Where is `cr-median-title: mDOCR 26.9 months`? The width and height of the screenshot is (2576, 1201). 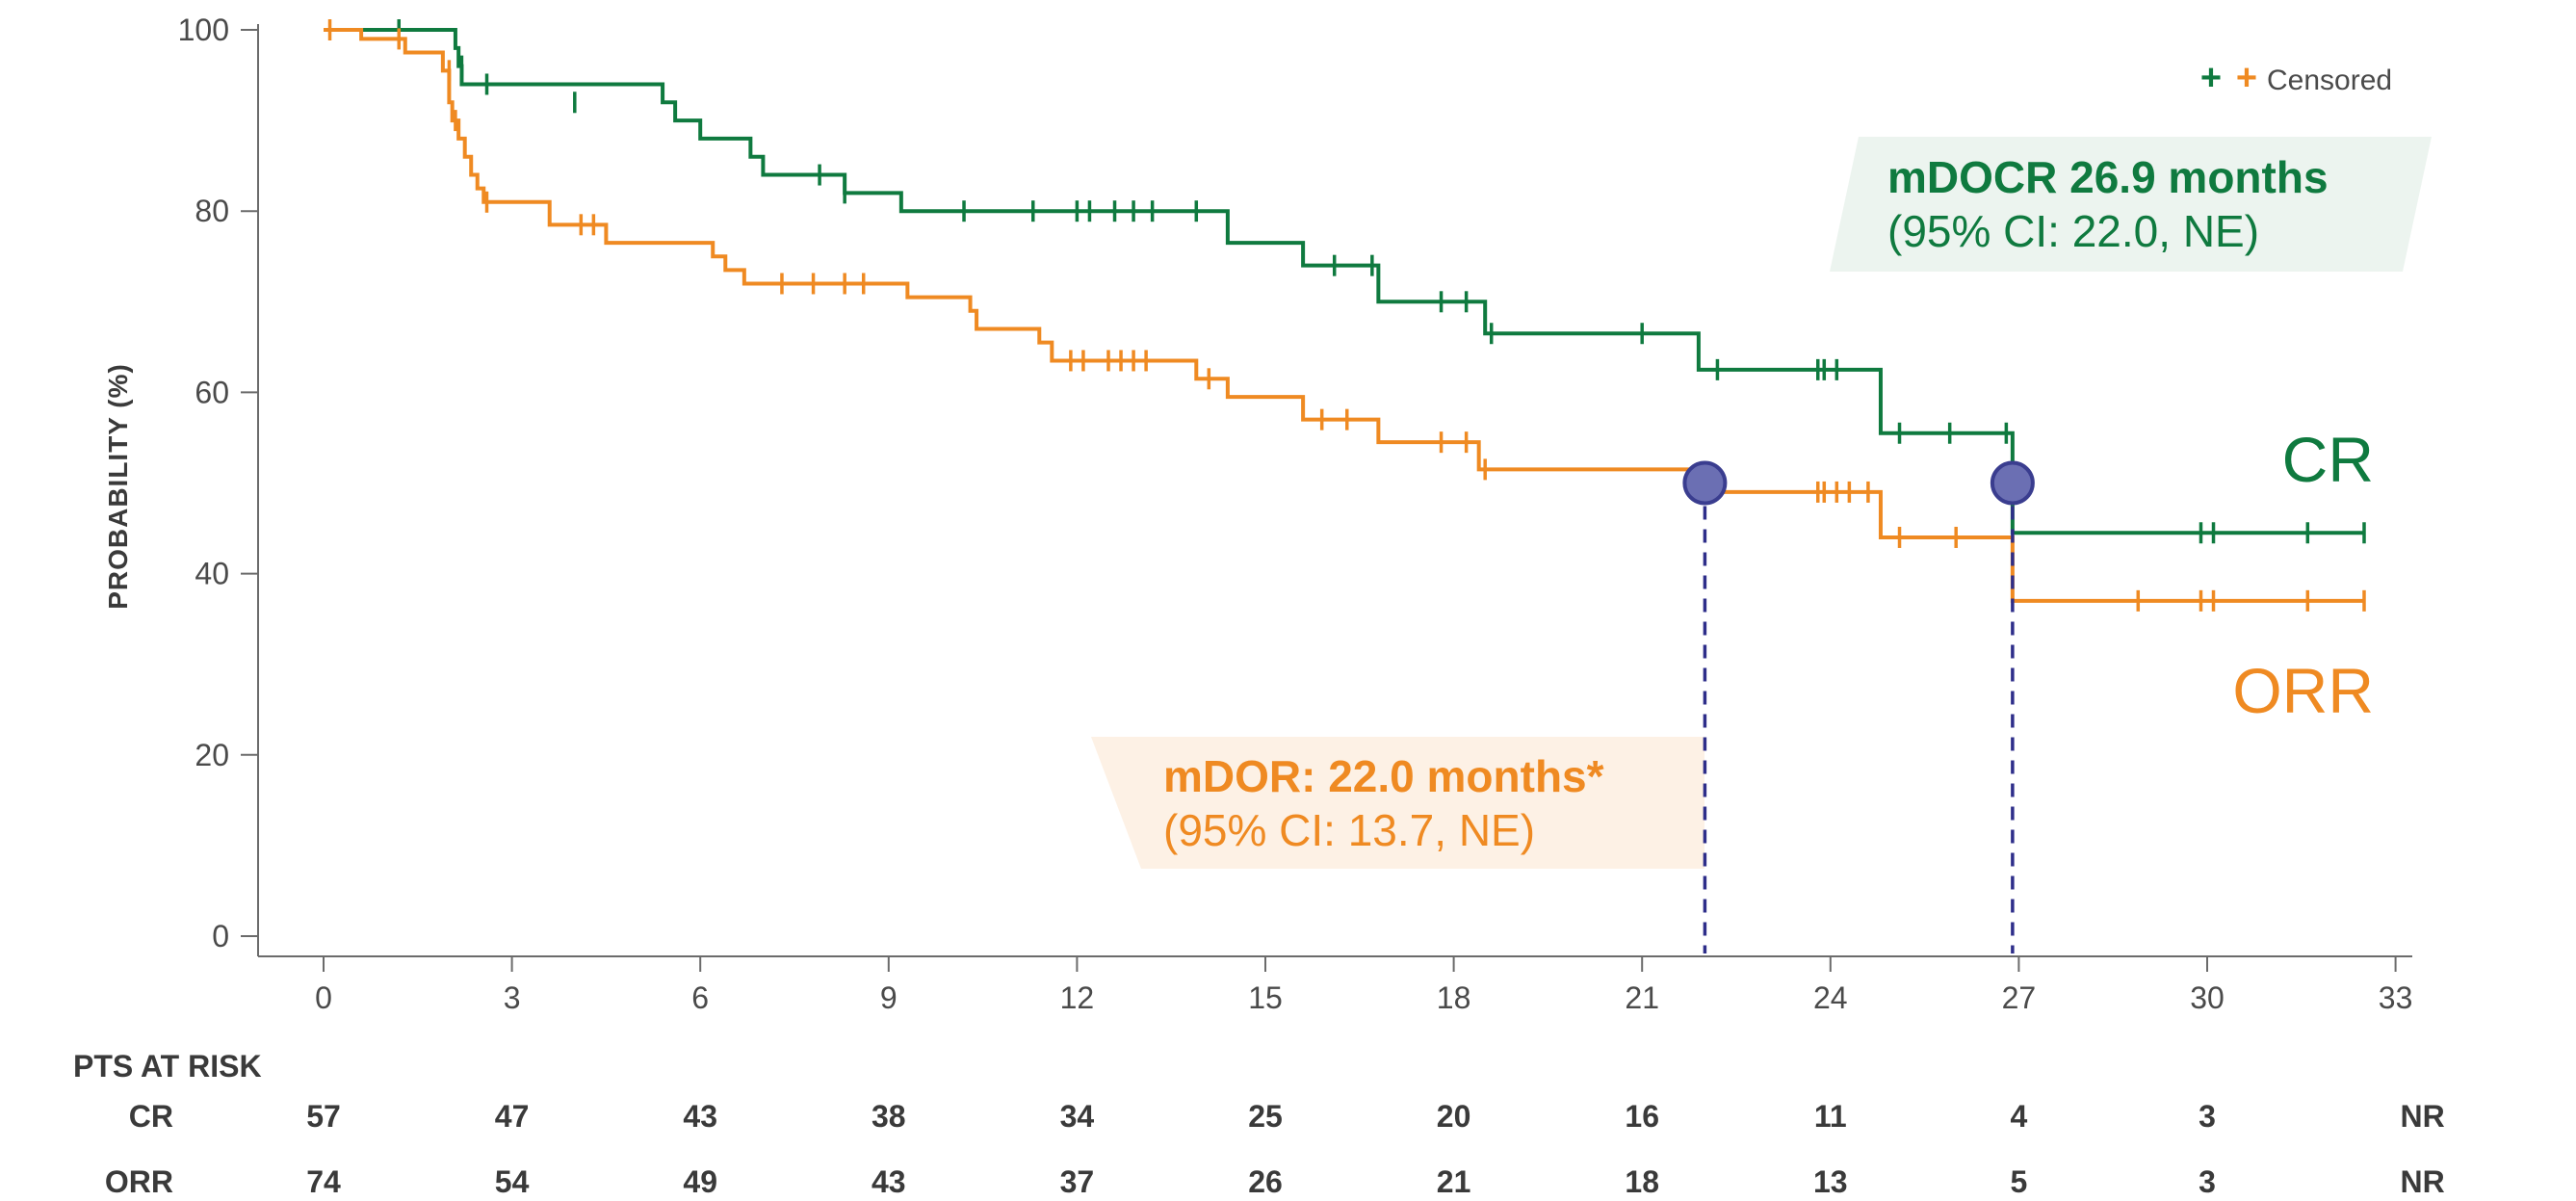 cr-median-title: mDOCR 26.9 months is located at coordinates (2108, 177).